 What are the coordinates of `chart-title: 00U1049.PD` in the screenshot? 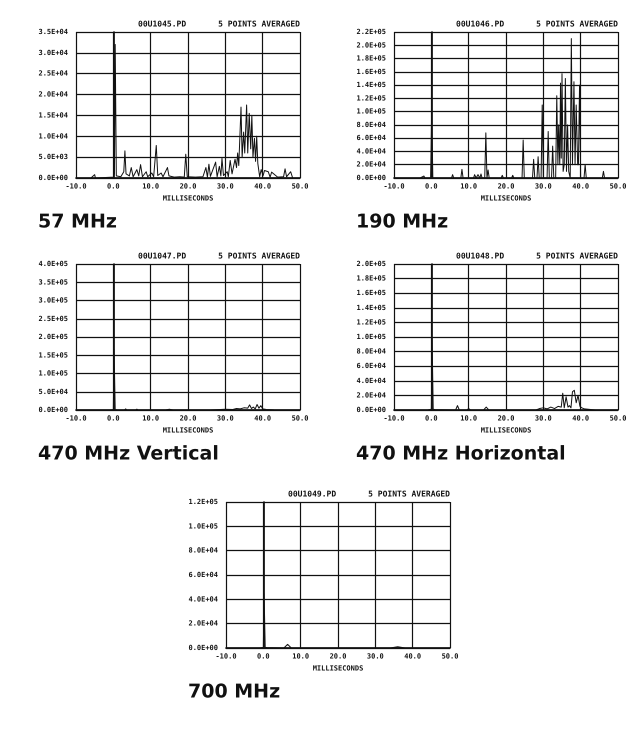 It's located at (312, 494).